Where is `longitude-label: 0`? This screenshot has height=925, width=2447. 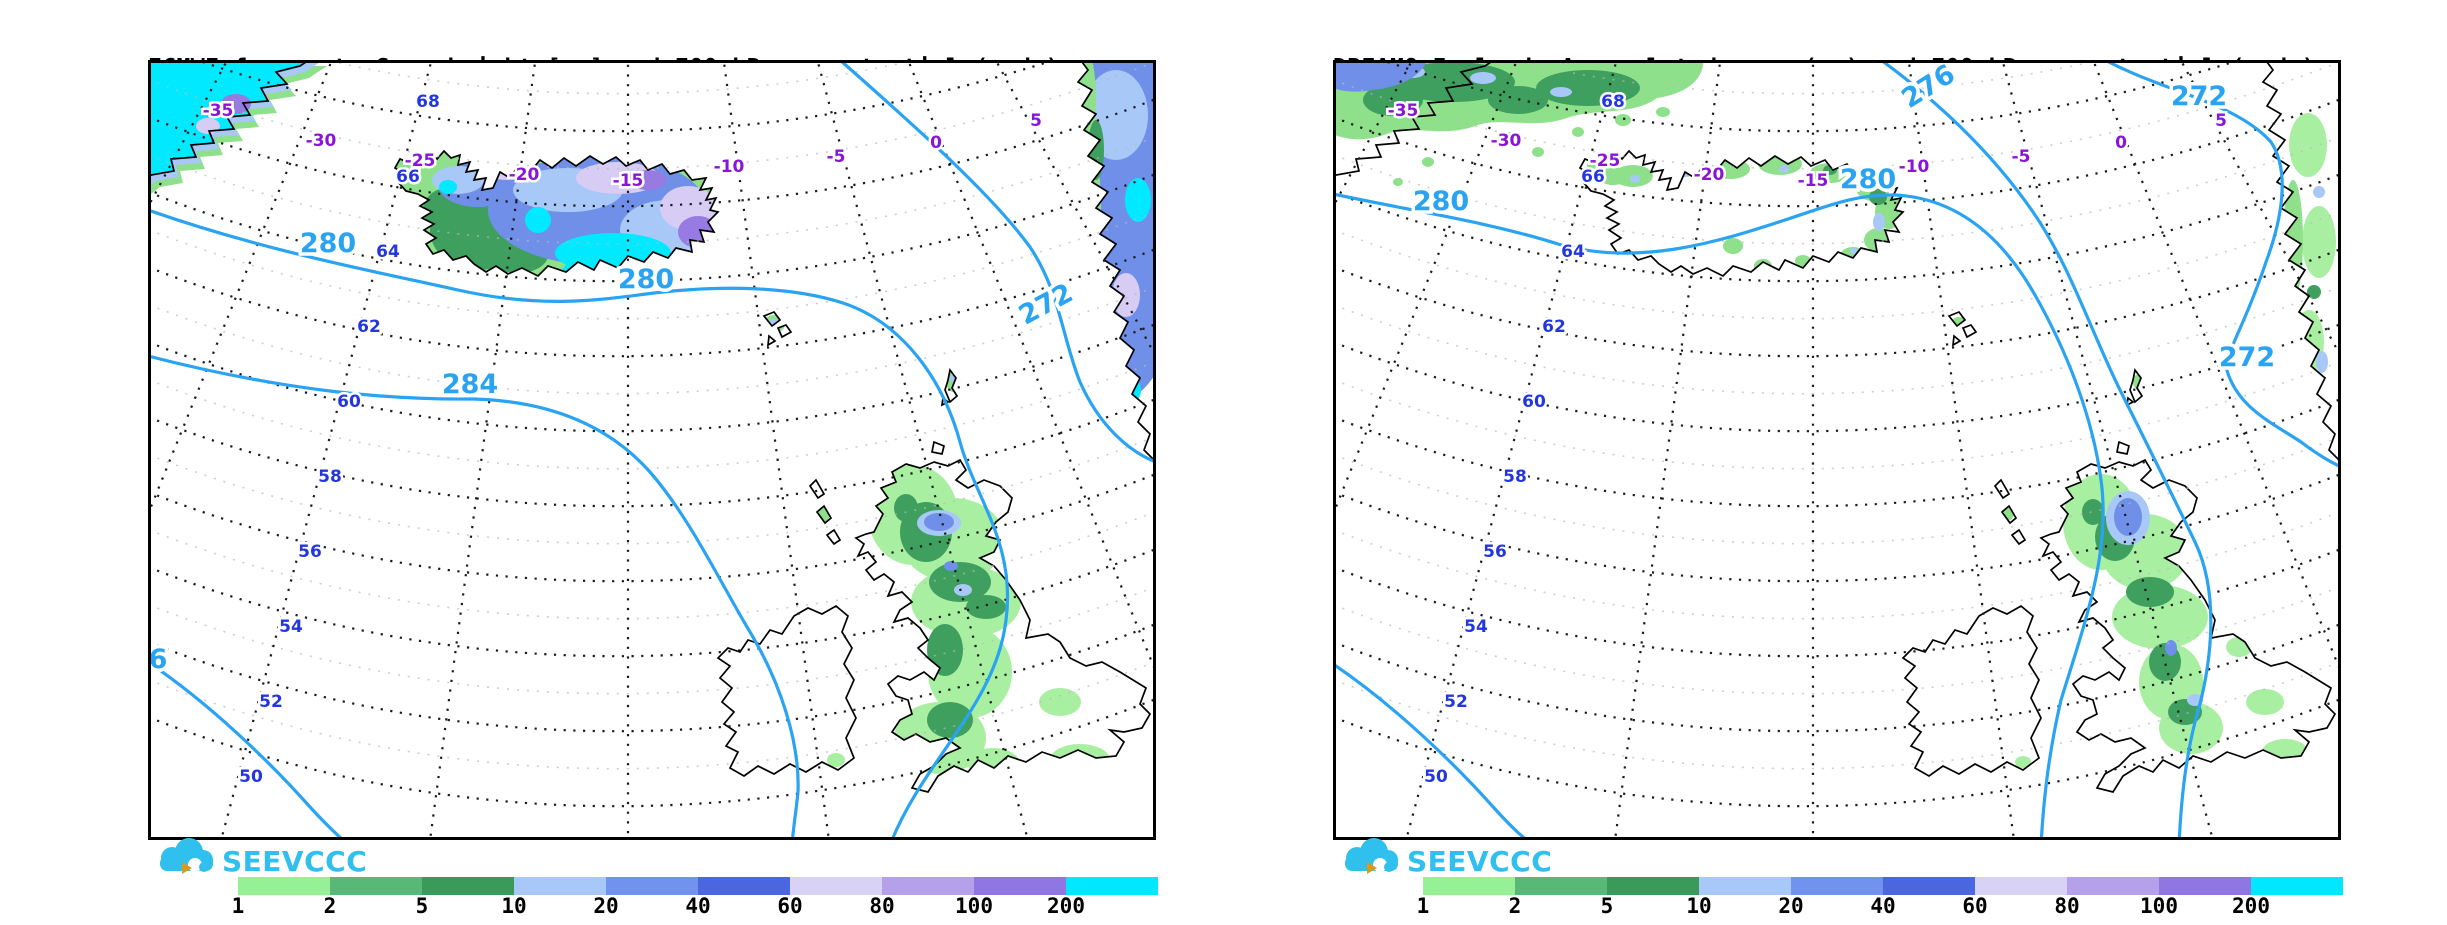
longitude-label: 0 is located at coordinates (936, 143).